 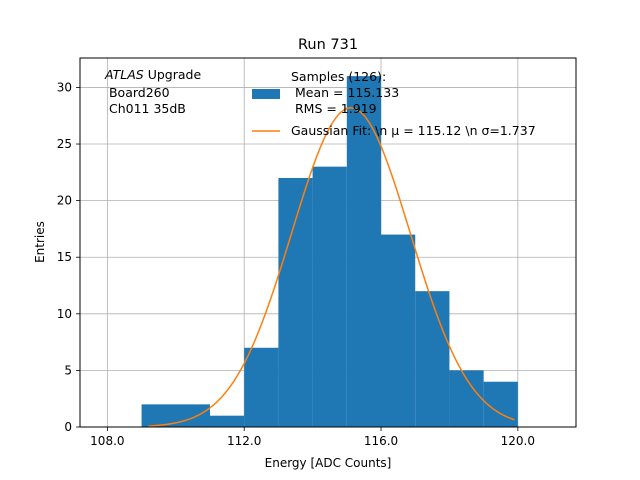 I want to click on annotation-line-1: ATLAS Upgrade, so click(x=152, y=74).